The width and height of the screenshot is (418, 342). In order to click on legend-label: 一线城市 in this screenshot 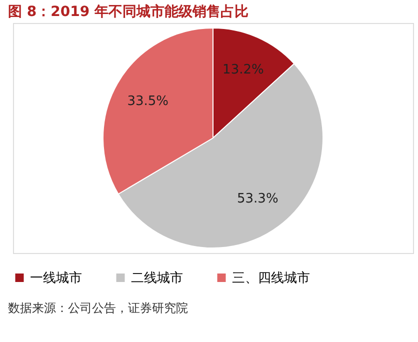, I will do `click(56, 278)`.